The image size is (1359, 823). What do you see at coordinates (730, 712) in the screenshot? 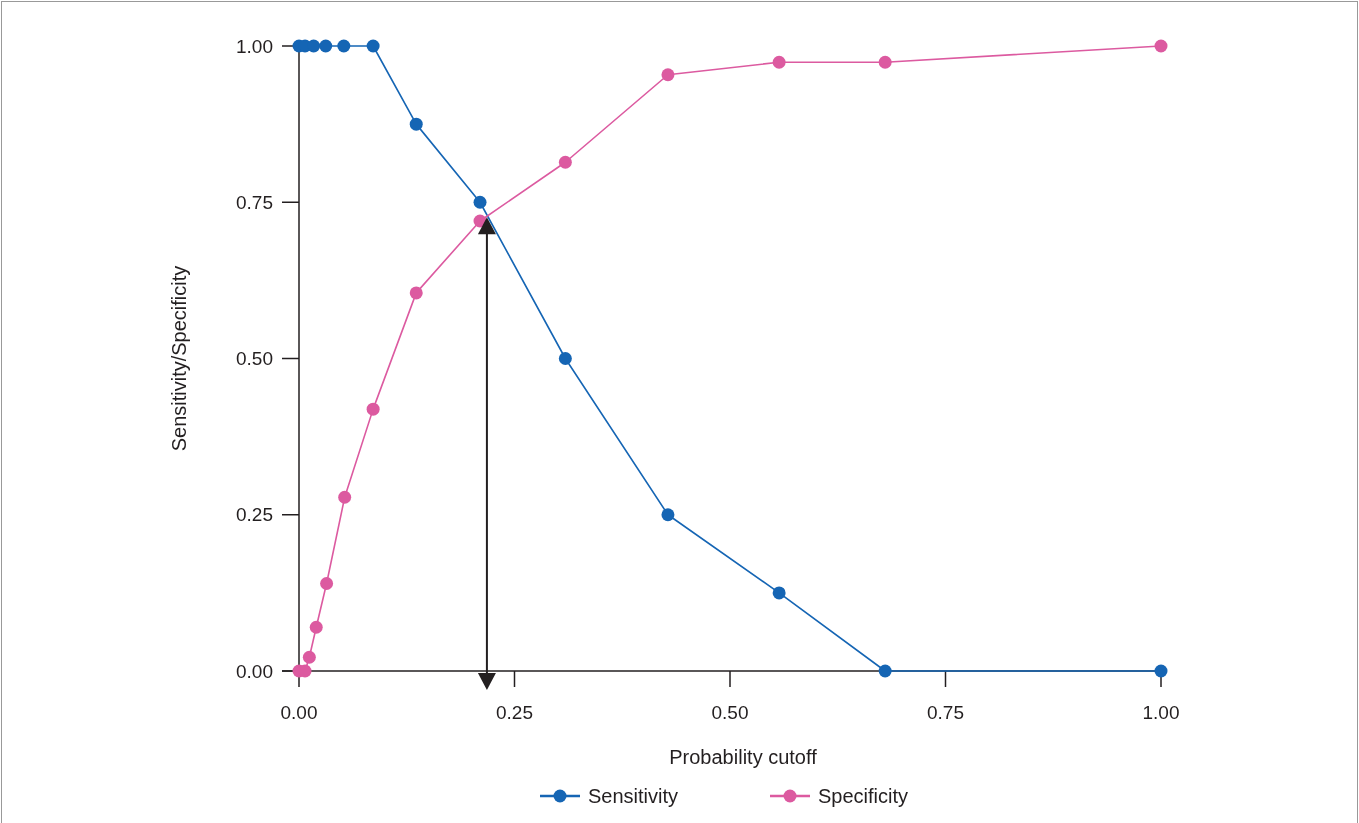
I see `x-tick-label: 0.50` at bounding box center [730, 712].